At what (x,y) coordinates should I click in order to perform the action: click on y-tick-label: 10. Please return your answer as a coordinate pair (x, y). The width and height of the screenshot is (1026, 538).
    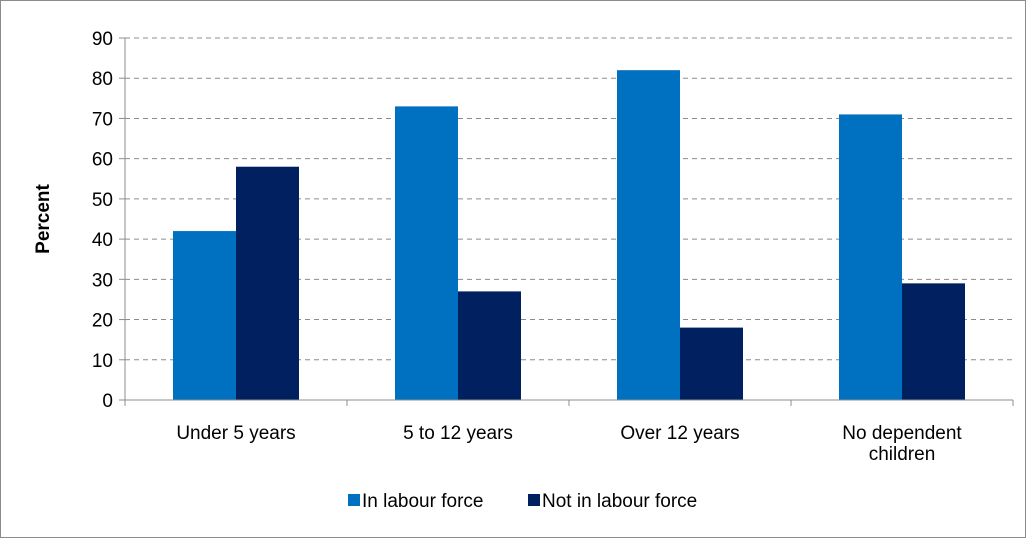
    Looking at the image, I should click on (102, 361).